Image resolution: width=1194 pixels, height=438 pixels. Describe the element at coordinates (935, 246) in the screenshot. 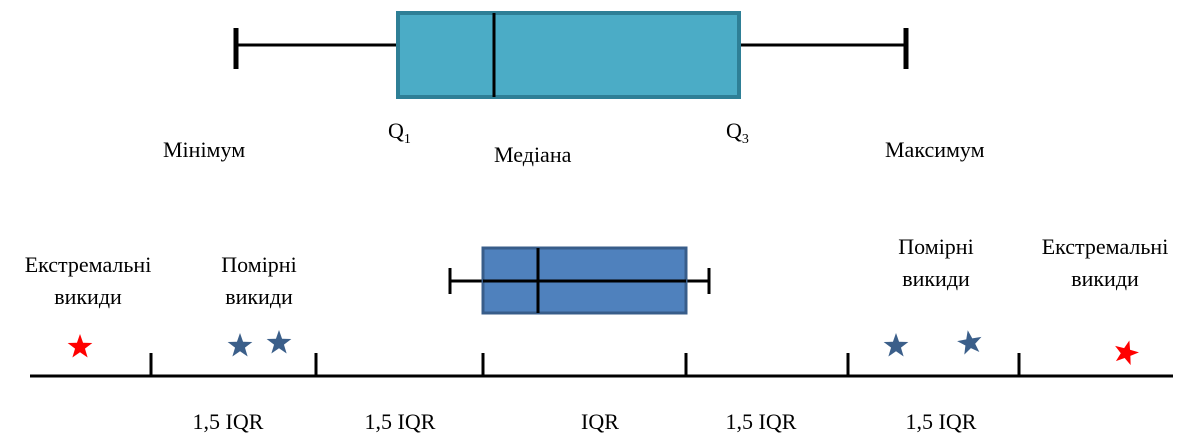

I see `label-moderate-right: Помірні` at that location.